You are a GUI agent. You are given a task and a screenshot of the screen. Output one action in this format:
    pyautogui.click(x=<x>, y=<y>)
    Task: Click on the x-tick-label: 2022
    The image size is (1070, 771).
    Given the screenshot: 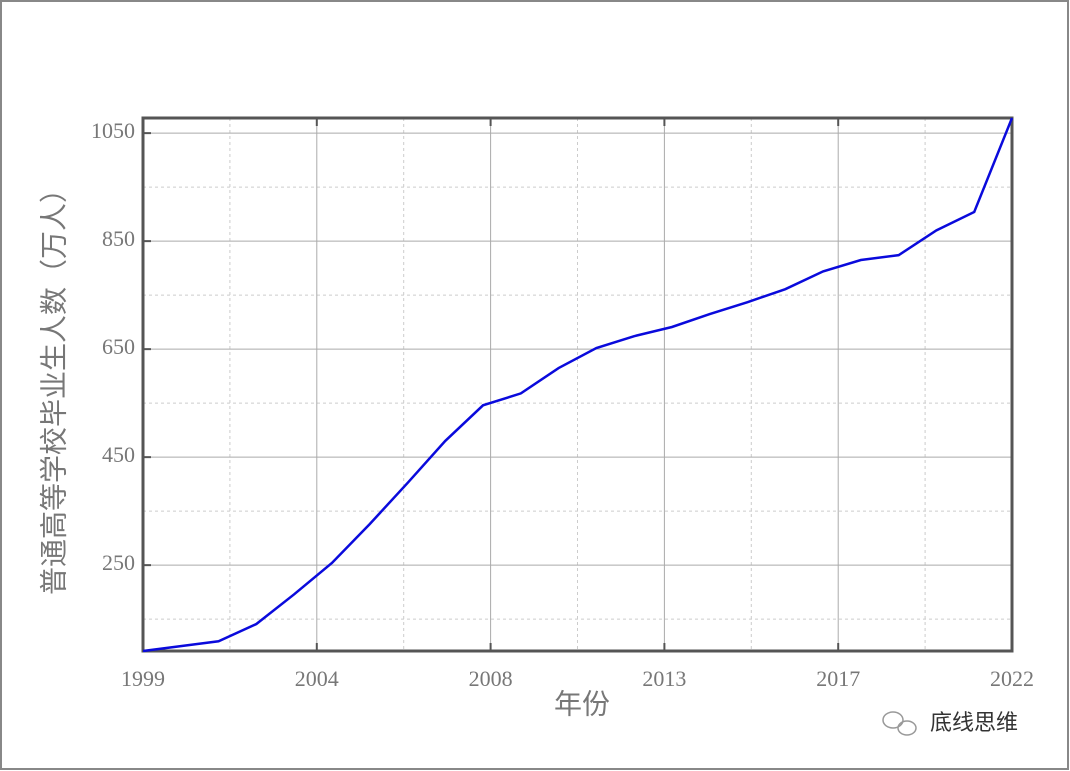 What is the action you would take?
    pyautogui.click(x=1012, y=678)
    